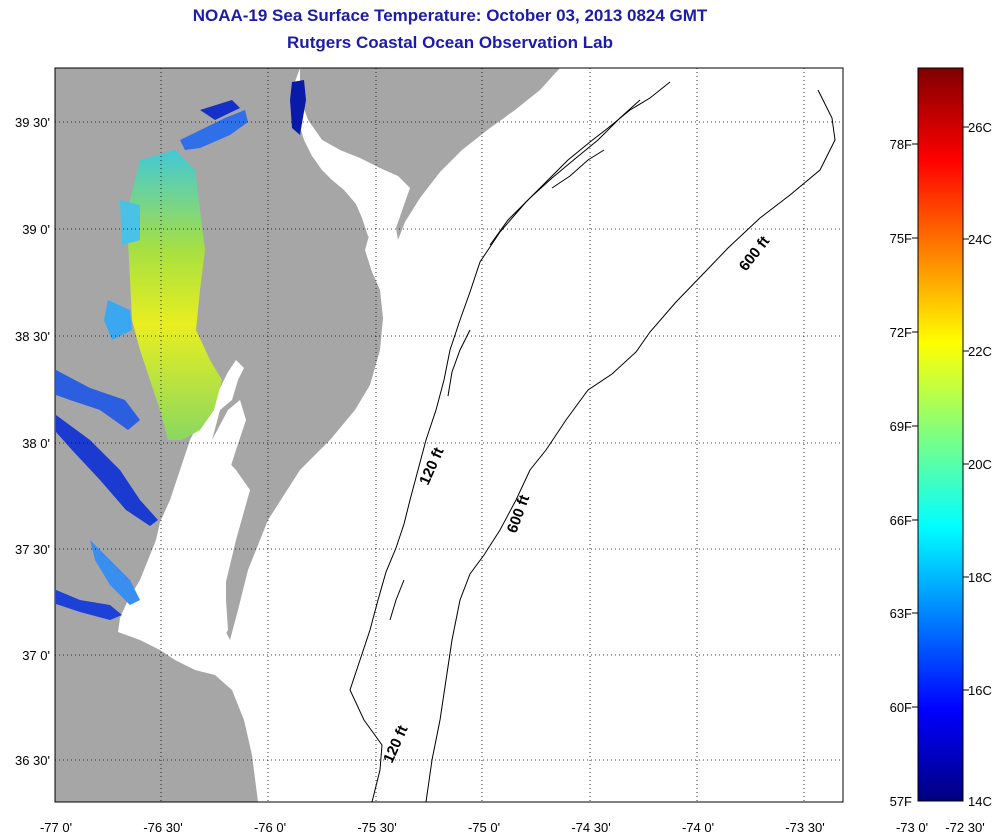 The image size is (1000, 840). What do you see at coordinates (940, 417) in the screenshot?
I see `colorbar-ticks` at bounding box center [940, 417].